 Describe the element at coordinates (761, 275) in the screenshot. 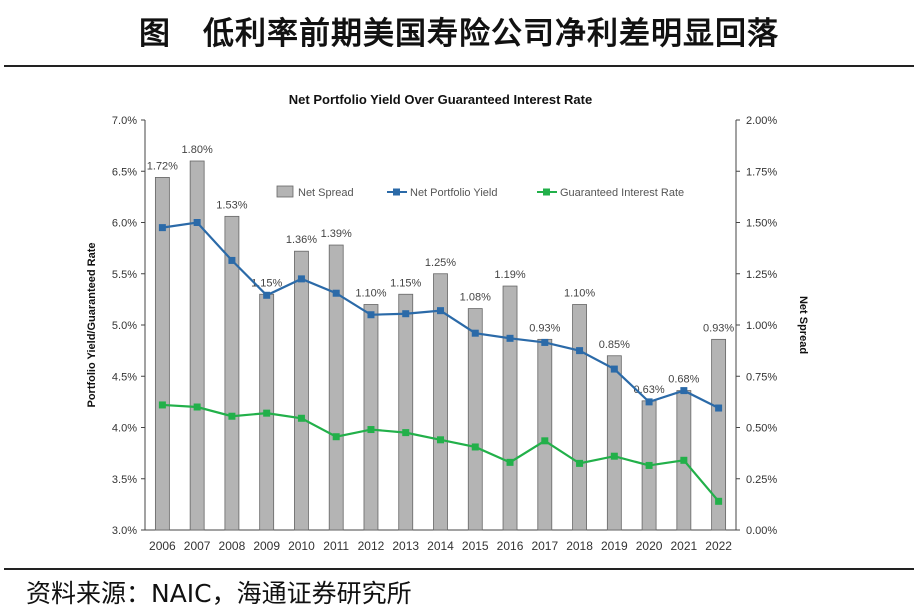

I see `right-tick-label: 1.25%` at that location.